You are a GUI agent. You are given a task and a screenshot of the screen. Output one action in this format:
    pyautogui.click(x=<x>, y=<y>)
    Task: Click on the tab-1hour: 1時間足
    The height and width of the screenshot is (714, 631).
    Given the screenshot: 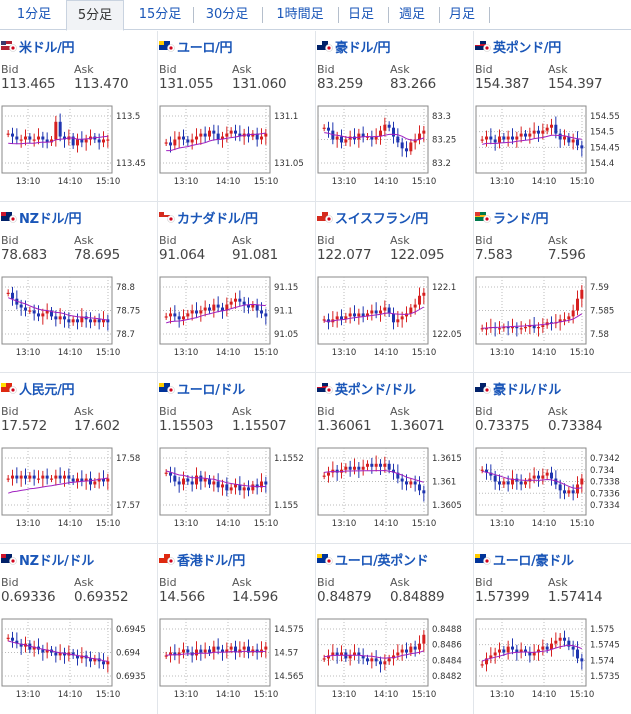 What is the action you would take?
    pyautogui.click(x=300, y=14)
    